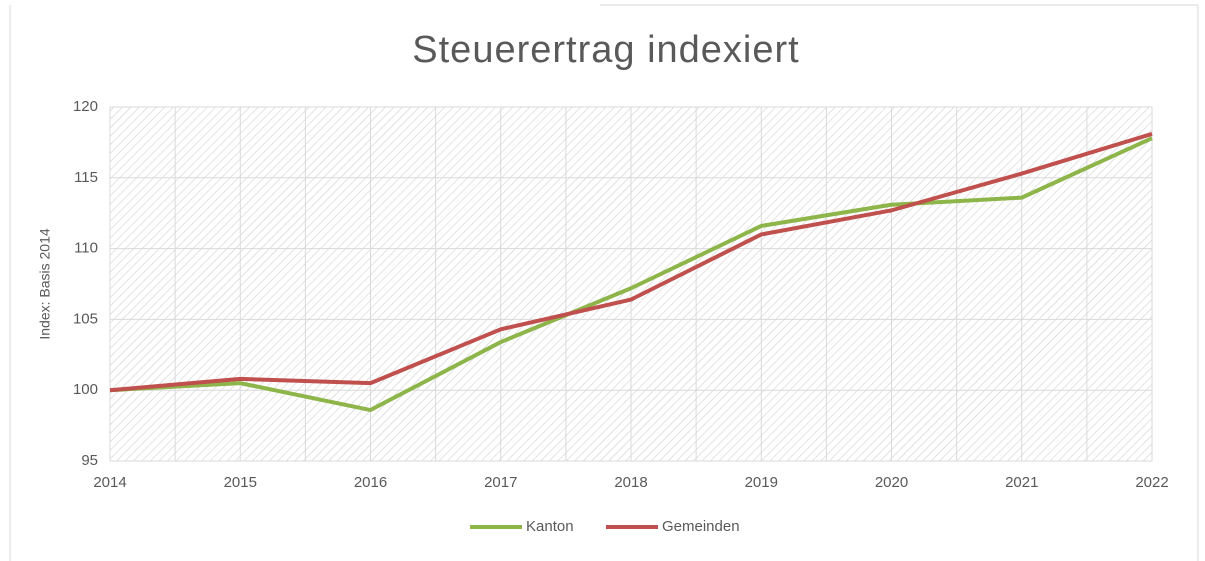  What do you see at coordinates (85, 389) in the screenshot?
I see `y-tick-label: 100` at bounding box center [85, 389].